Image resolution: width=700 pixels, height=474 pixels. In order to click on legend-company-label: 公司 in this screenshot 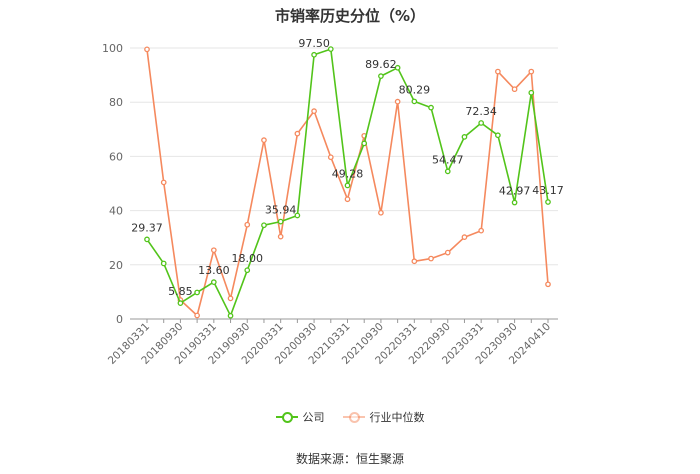, I will do `click(313, 417)`.